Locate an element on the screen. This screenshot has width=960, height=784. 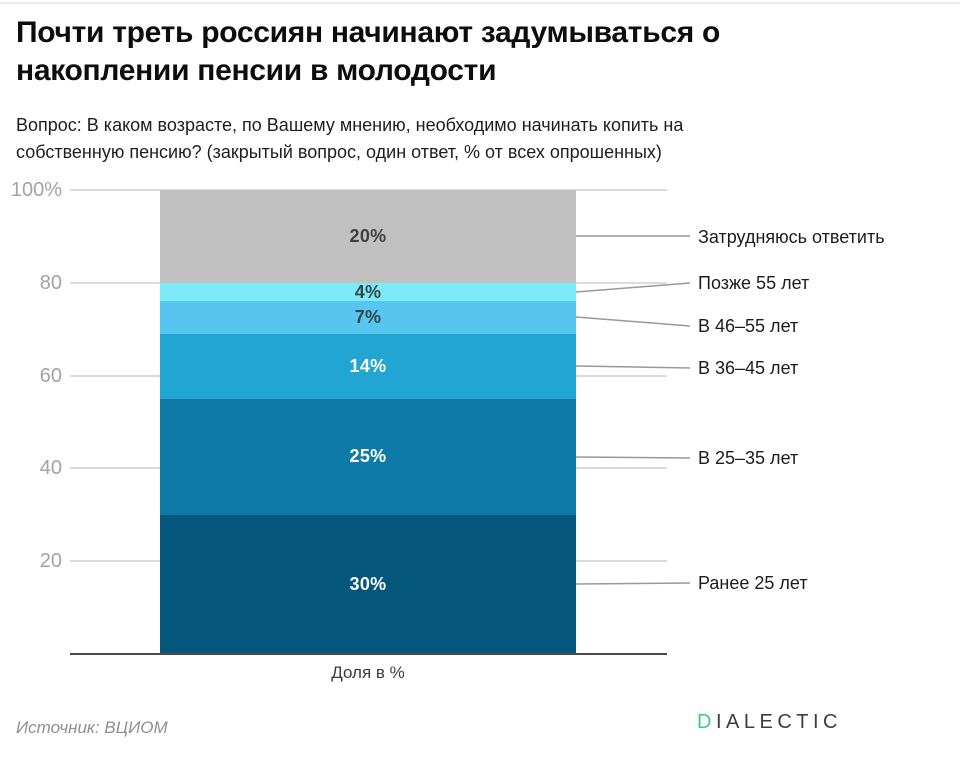
x-axis-title: Доля в % is located at coordinates (368, 672).